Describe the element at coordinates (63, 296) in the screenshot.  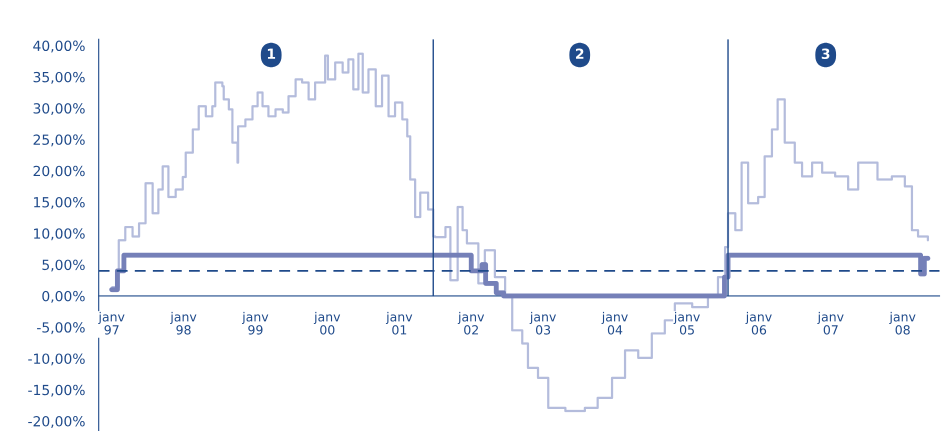
I see `y-tick-label: 0,00%` at that location.